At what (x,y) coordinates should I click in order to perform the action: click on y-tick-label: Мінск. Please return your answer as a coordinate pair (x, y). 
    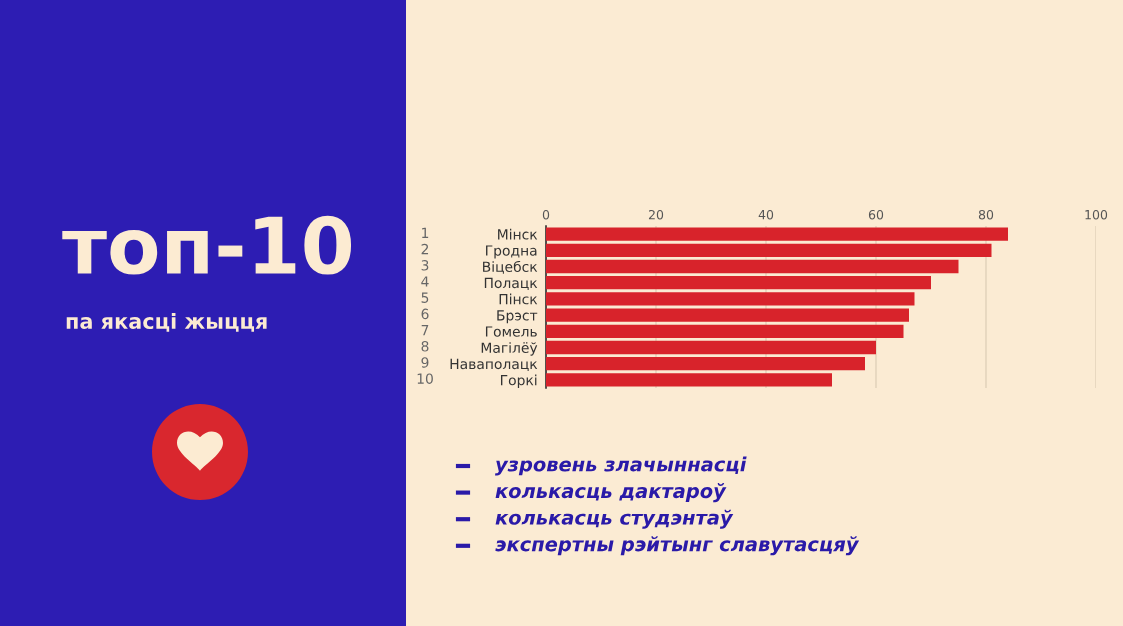
    Looking at the image, I should click on (518, 234).